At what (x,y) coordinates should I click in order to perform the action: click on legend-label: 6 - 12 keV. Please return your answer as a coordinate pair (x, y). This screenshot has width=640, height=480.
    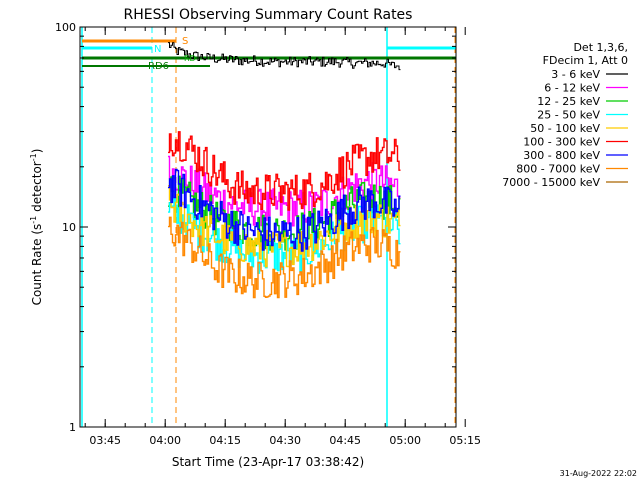
    Looking at the image, I should click on (572, 88).